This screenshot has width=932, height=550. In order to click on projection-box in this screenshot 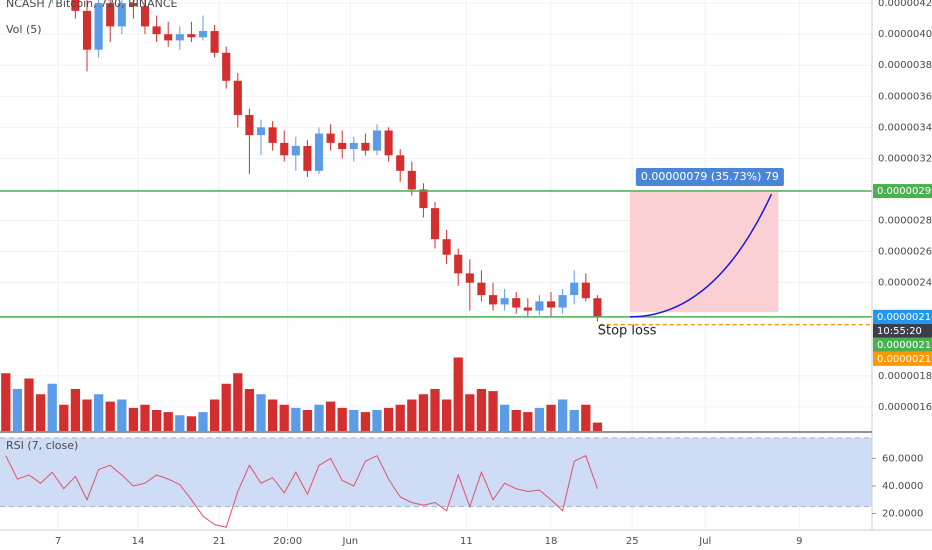, I will do `click(704, 252)`.